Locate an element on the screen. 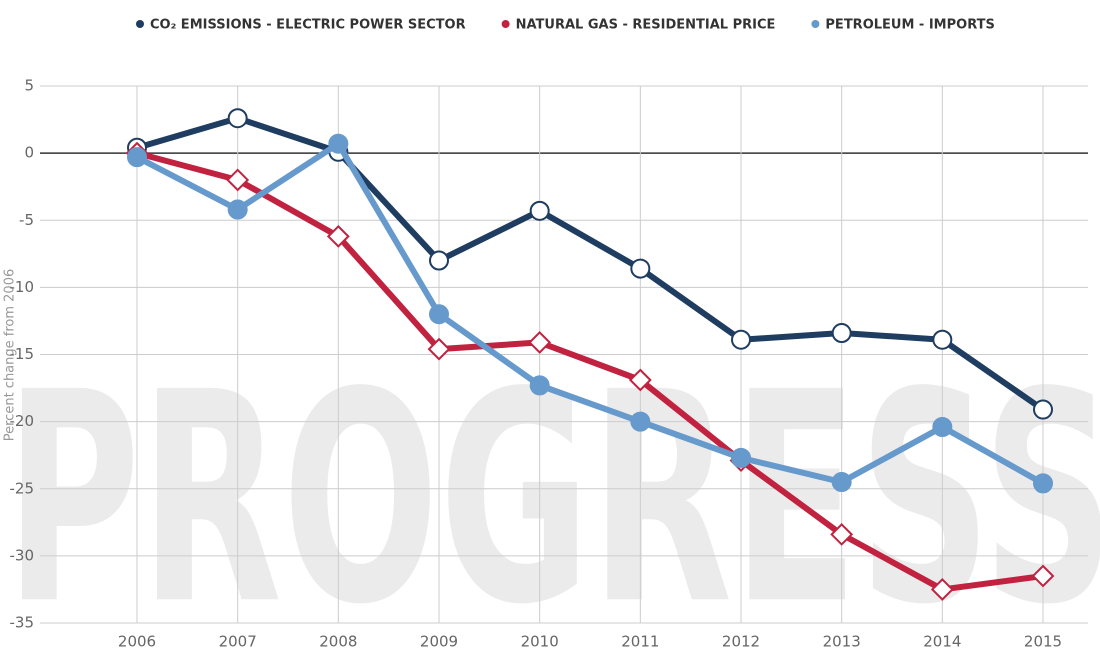 The image size is (1100, 654). y-tick-label: -30 is located at coordinates (22, 555).